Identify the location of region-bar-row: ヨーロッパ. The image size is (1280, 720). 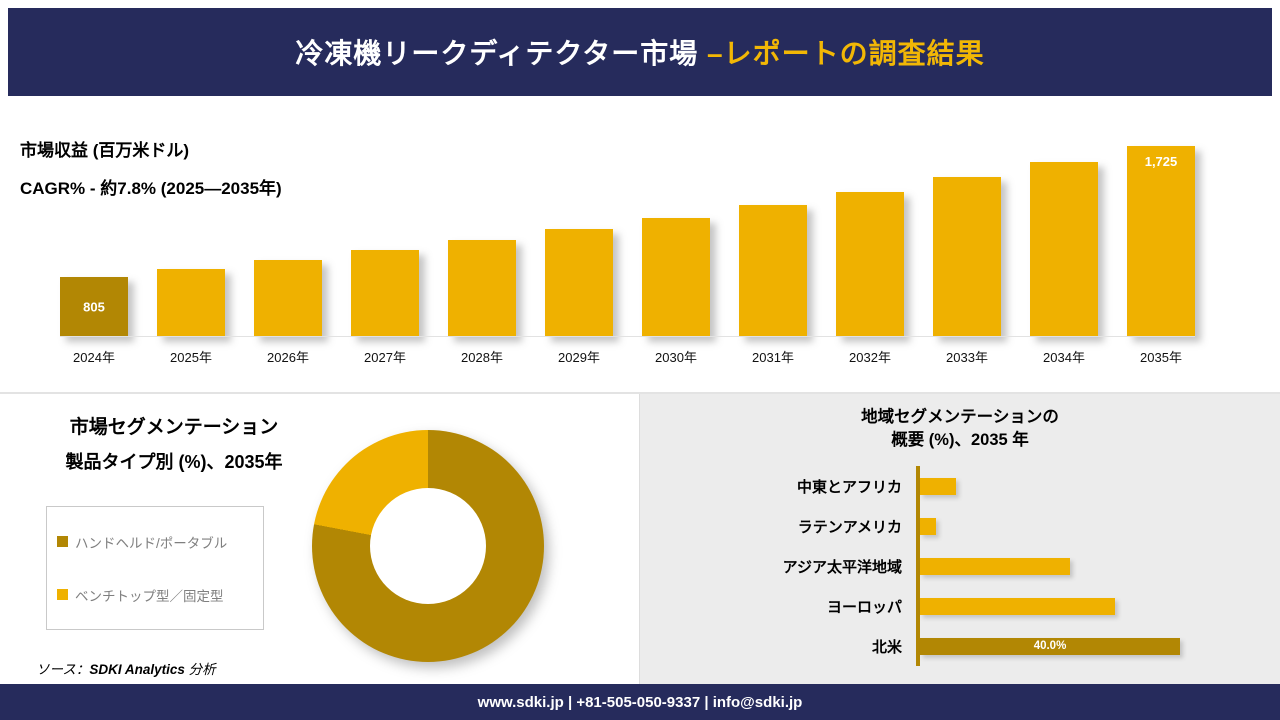
(962, 606).